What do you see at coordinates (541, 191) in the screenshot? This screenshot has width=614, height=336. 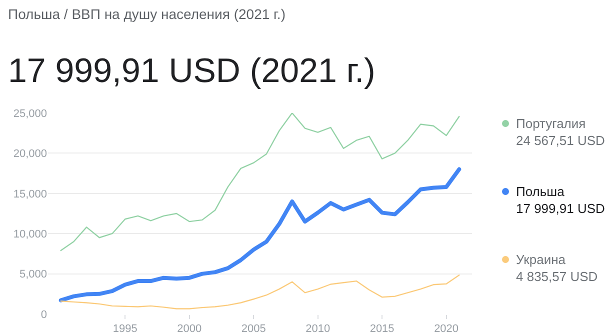 I see `legend-label: Польша` at bounding box center [541, 191].